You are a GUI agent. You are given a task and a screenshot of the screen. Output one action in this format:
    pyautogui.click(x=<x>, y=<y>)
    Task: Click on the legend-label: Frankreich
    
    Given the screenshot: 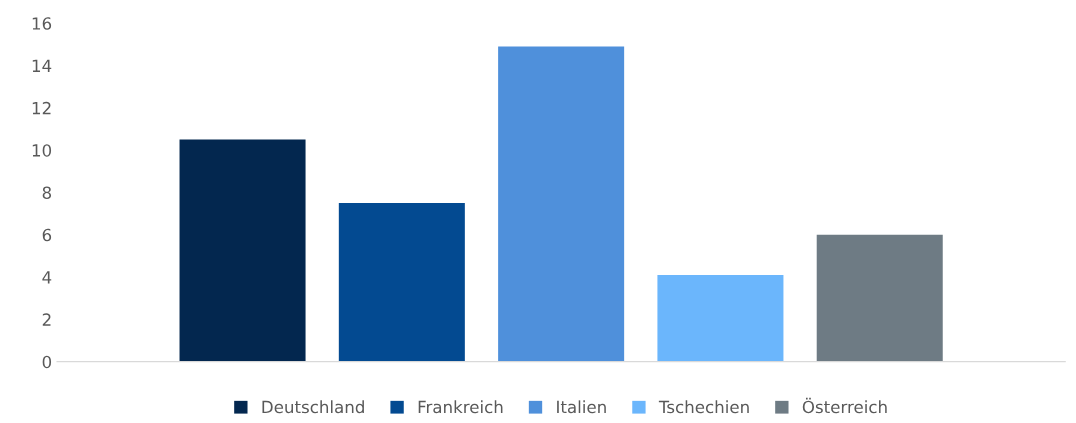 What is the action you would take?
    pyautogui.click(x=460, y=407)
    